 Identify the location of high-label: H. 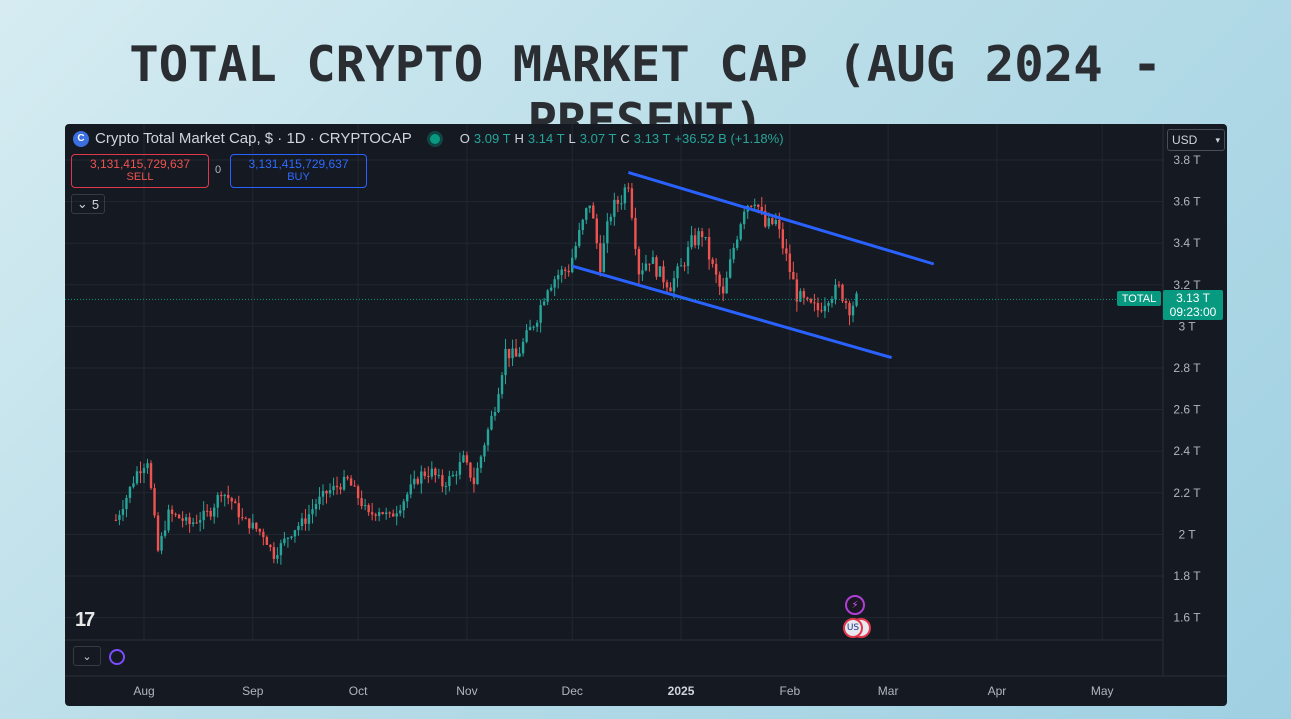
(519, 138).